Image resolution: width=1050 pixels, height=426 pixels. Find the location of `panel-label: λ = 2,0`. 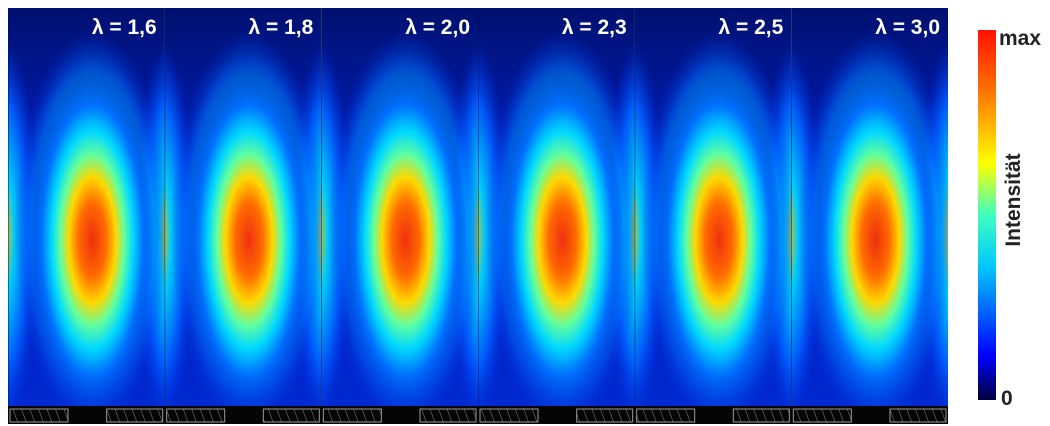

panel-label: λ = 2,0 is located at coordinates (437, 27).